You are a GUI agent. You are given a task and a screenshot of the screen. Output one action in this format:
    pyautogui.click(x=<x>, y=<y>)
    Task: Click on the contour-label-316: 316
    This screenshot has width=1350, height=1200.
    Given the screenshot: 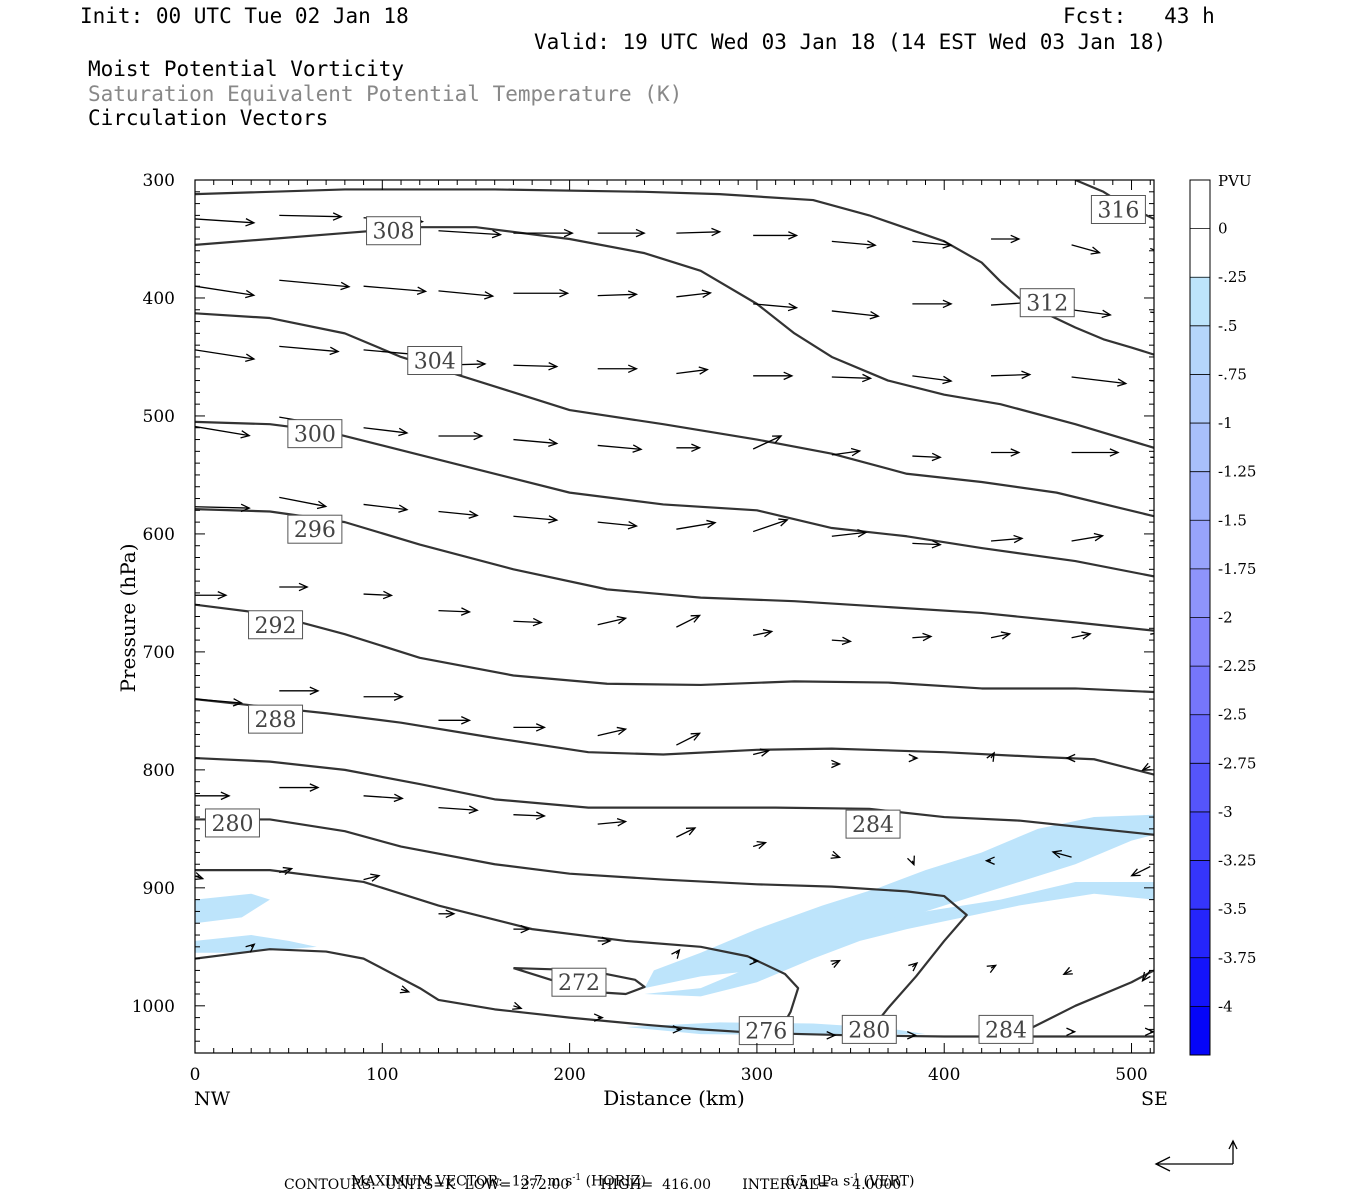 What is the action you would take?
    pyautogui.click(x=1118, y=209)
    